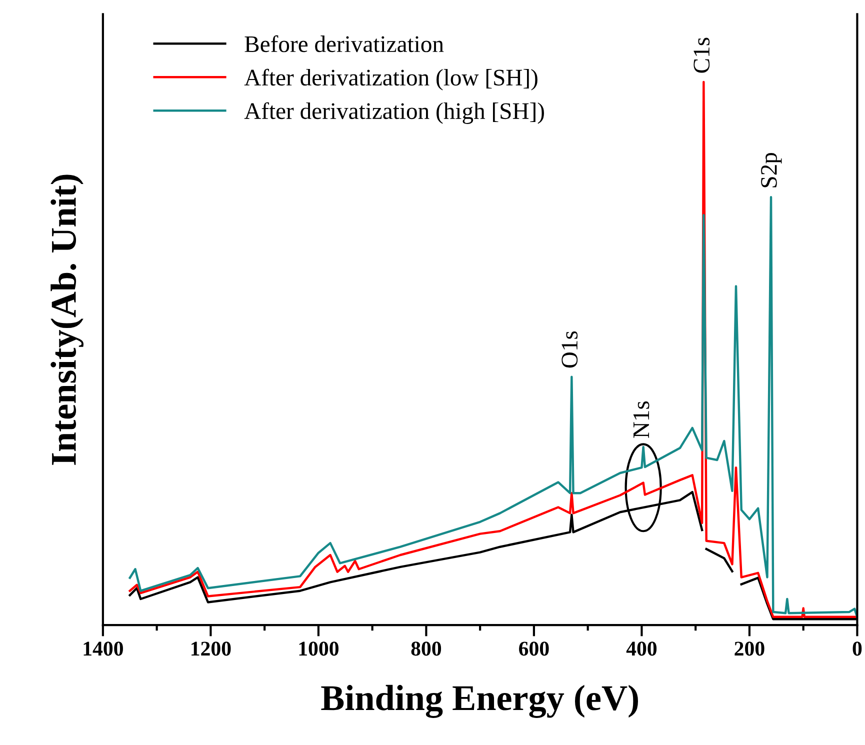 The image size is (865, 745). What do you see at coordinates (391, 79) in the screenshot?
I see `legend-label: After derivatization (low [SH])` at bounding box center [391, 79].